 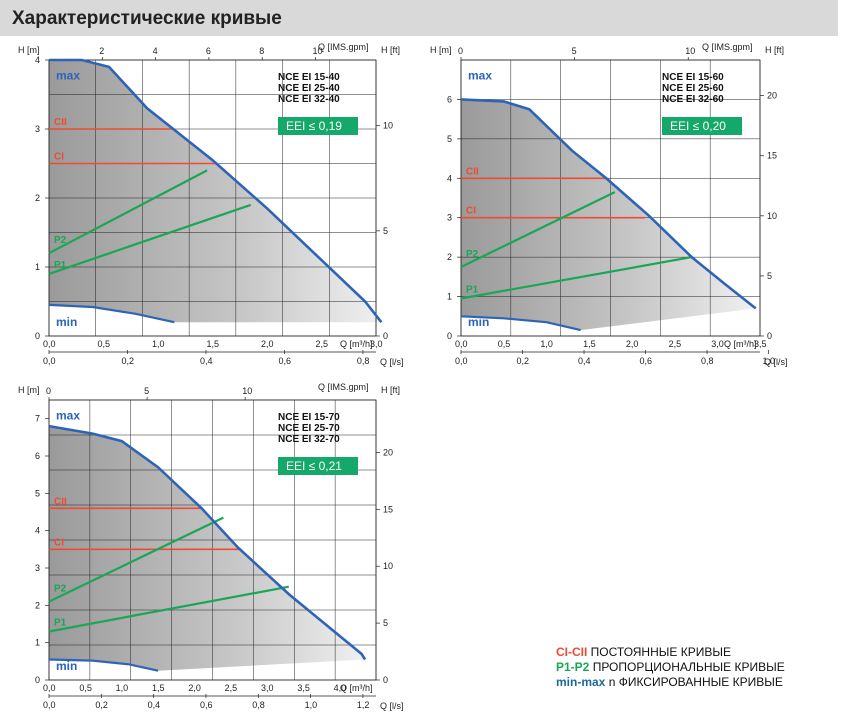 I want to click on ft-tick-label: 10, so click(x=772, y=216).